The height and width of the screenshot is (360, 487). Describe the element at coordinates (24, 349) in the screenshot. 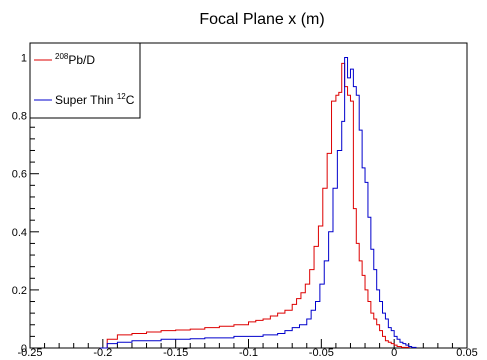

I see `y-tick-label: 0` at that location.